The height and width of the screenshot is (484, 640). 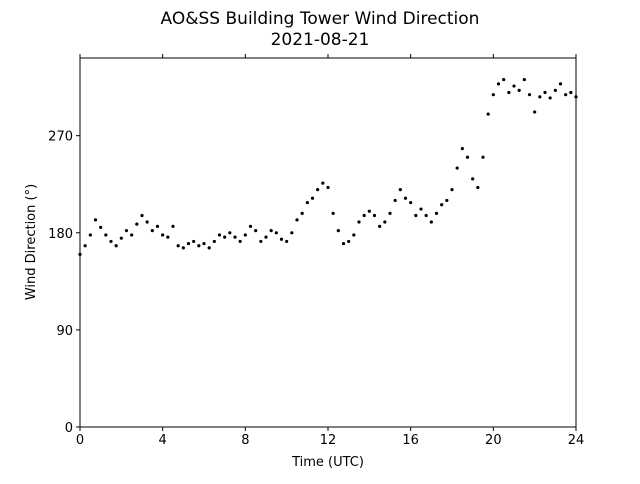 I want to click on y-tick-label: 0, so click(x=69, y=428).